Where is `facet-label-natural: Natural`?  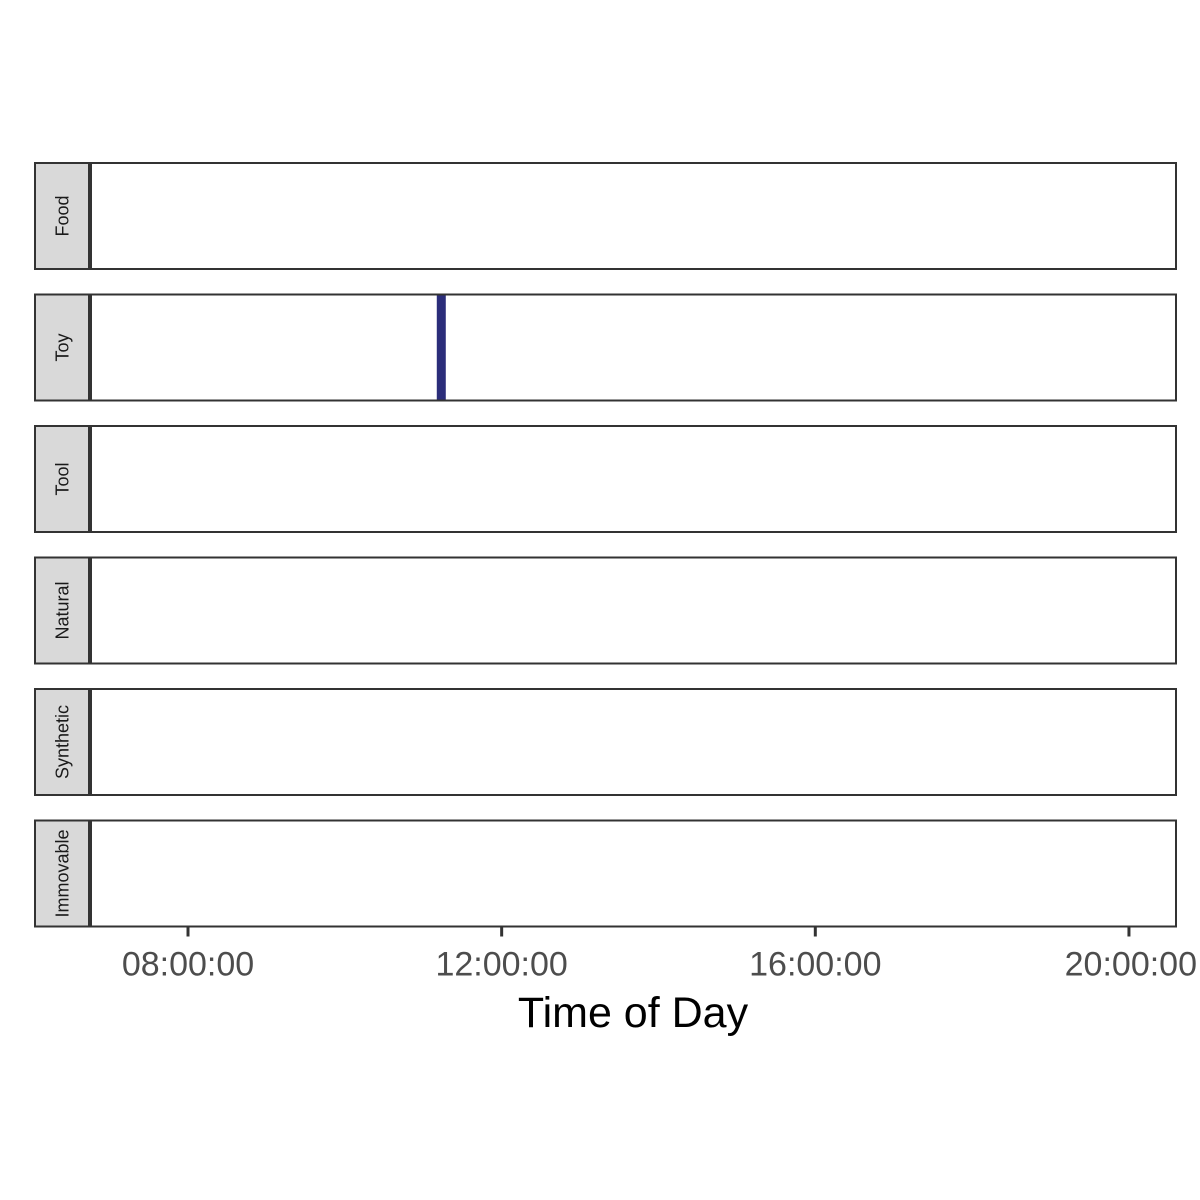 facet-label-natural: Natural is located at coordinates (63, 610).